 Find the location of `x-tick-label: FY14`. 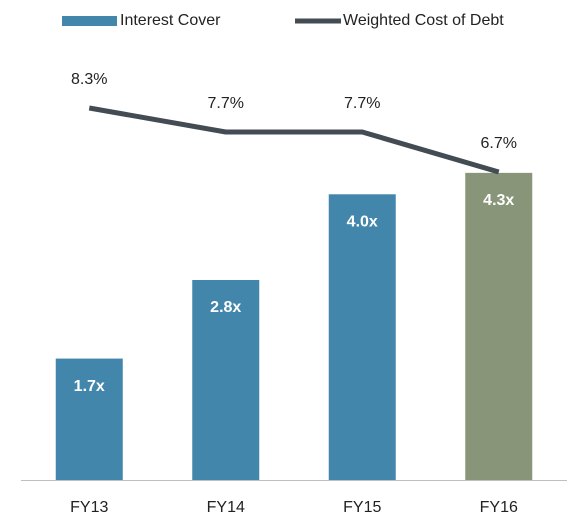

x-tick-label: FY14 is located at coordinates (226, 507).